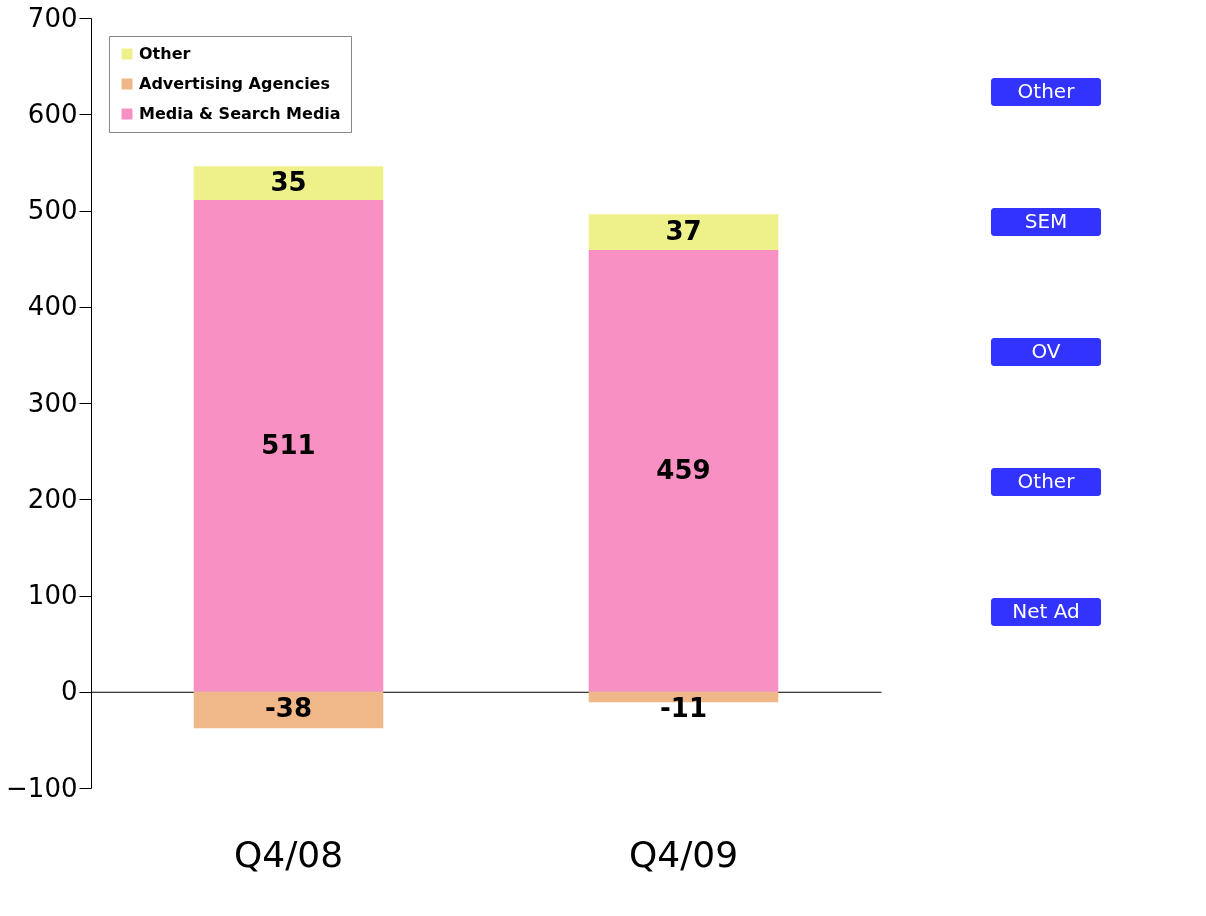  What do you see at coordinates (683, 854) in the screenshot?
I see `x-tick-label: Q4/09` at bounding box center [683, 854].